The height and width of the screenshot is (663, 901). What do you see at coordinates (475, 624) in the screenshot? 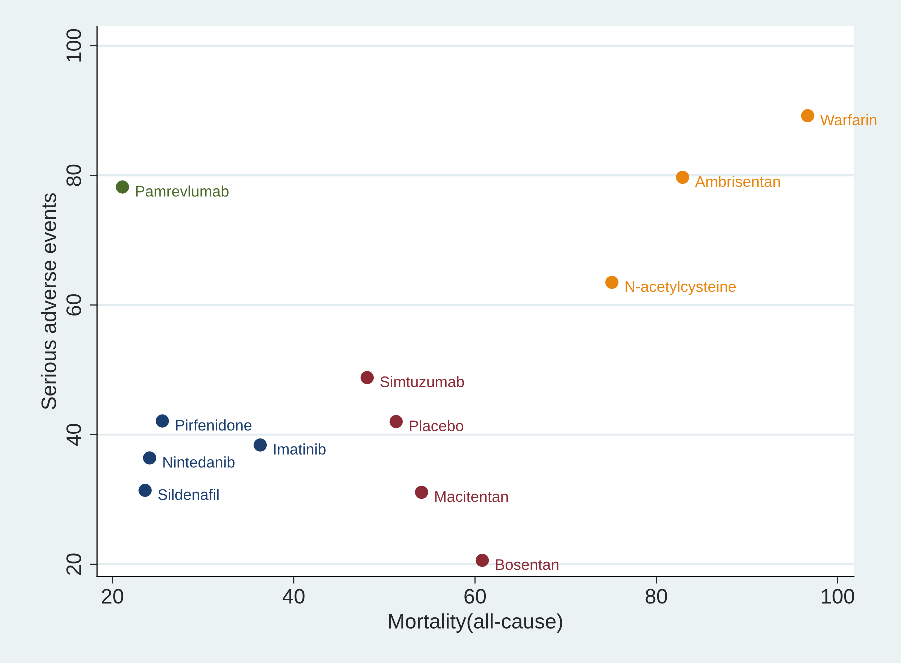
I see `x-axis-title: Mortality(all-cause)` at bounding box center [475, 624].